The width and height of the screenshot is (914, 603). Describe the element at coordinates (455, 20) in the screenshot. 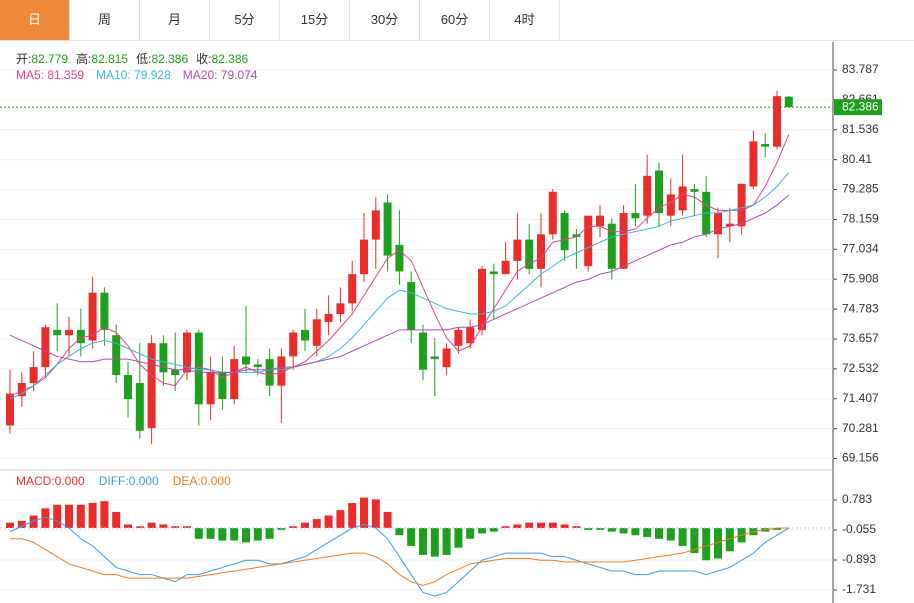

I see `tab: 60分` at that location.